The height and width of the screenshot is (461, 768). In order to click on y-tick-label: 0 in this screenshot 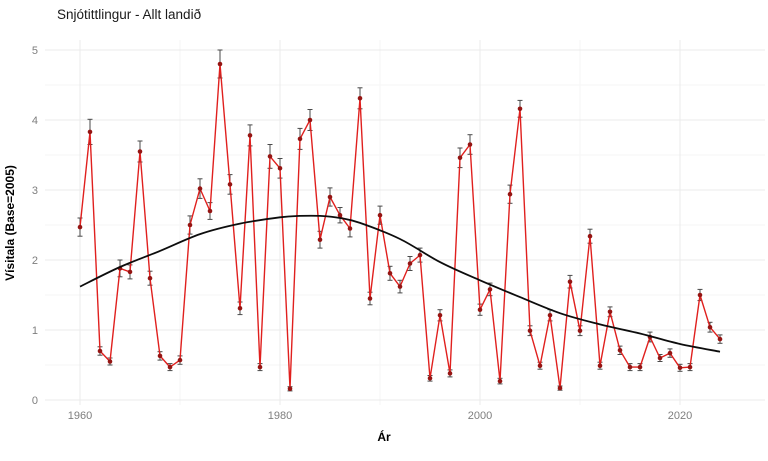, I will do `click(35, 401)`.